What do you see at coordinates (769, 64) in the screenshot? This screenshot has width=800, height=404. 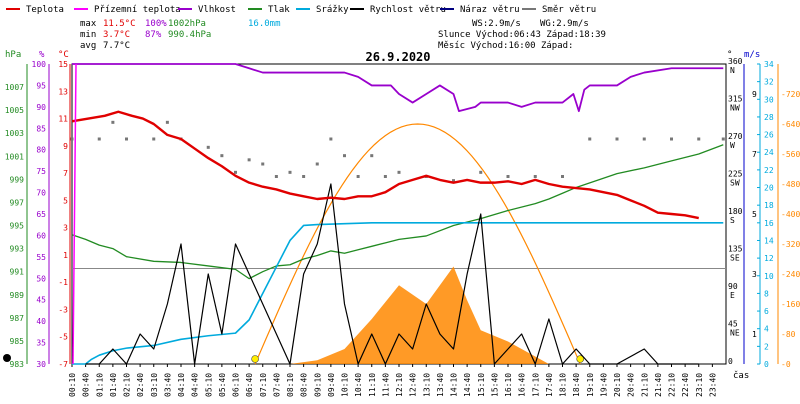 I see `rain-tick-label: 34` at bounding box center [769, 64].